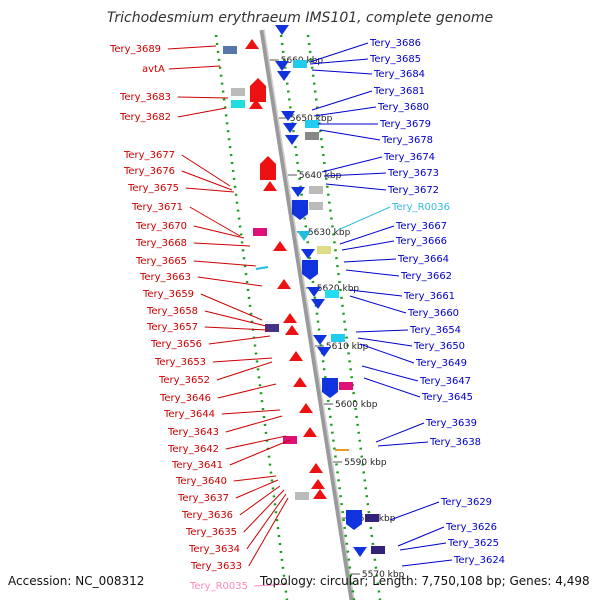 The width and height of the screenshot is (600, 600). What do you see at coordinates (135, 49) in the screenshot?
I see `gene-label-left: Tery_3689` at bounding box center [135, 49].